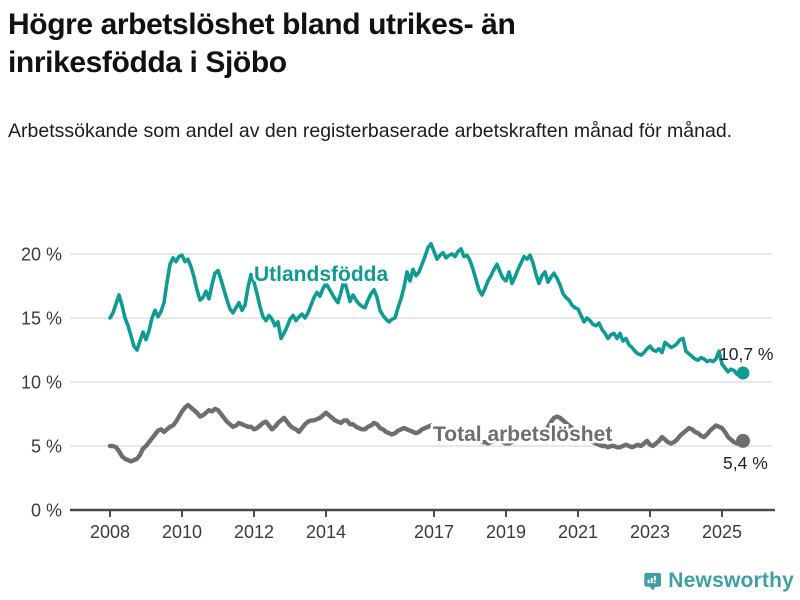 The width and height of the screenshot is (800, 600). I want to click on series-total-end-value: 5,4 %, so click(745, 463).